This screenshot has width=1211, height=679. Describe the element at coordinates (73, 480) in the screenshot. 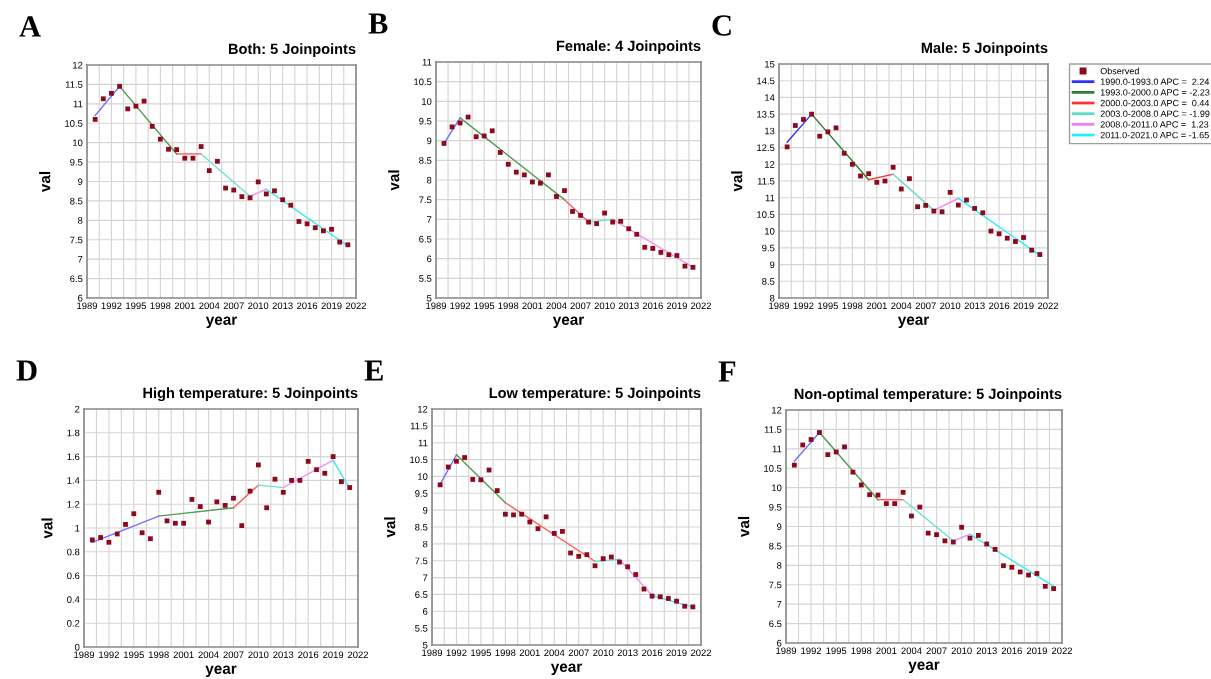

I see `y-tick-label: 1.4` at that location.